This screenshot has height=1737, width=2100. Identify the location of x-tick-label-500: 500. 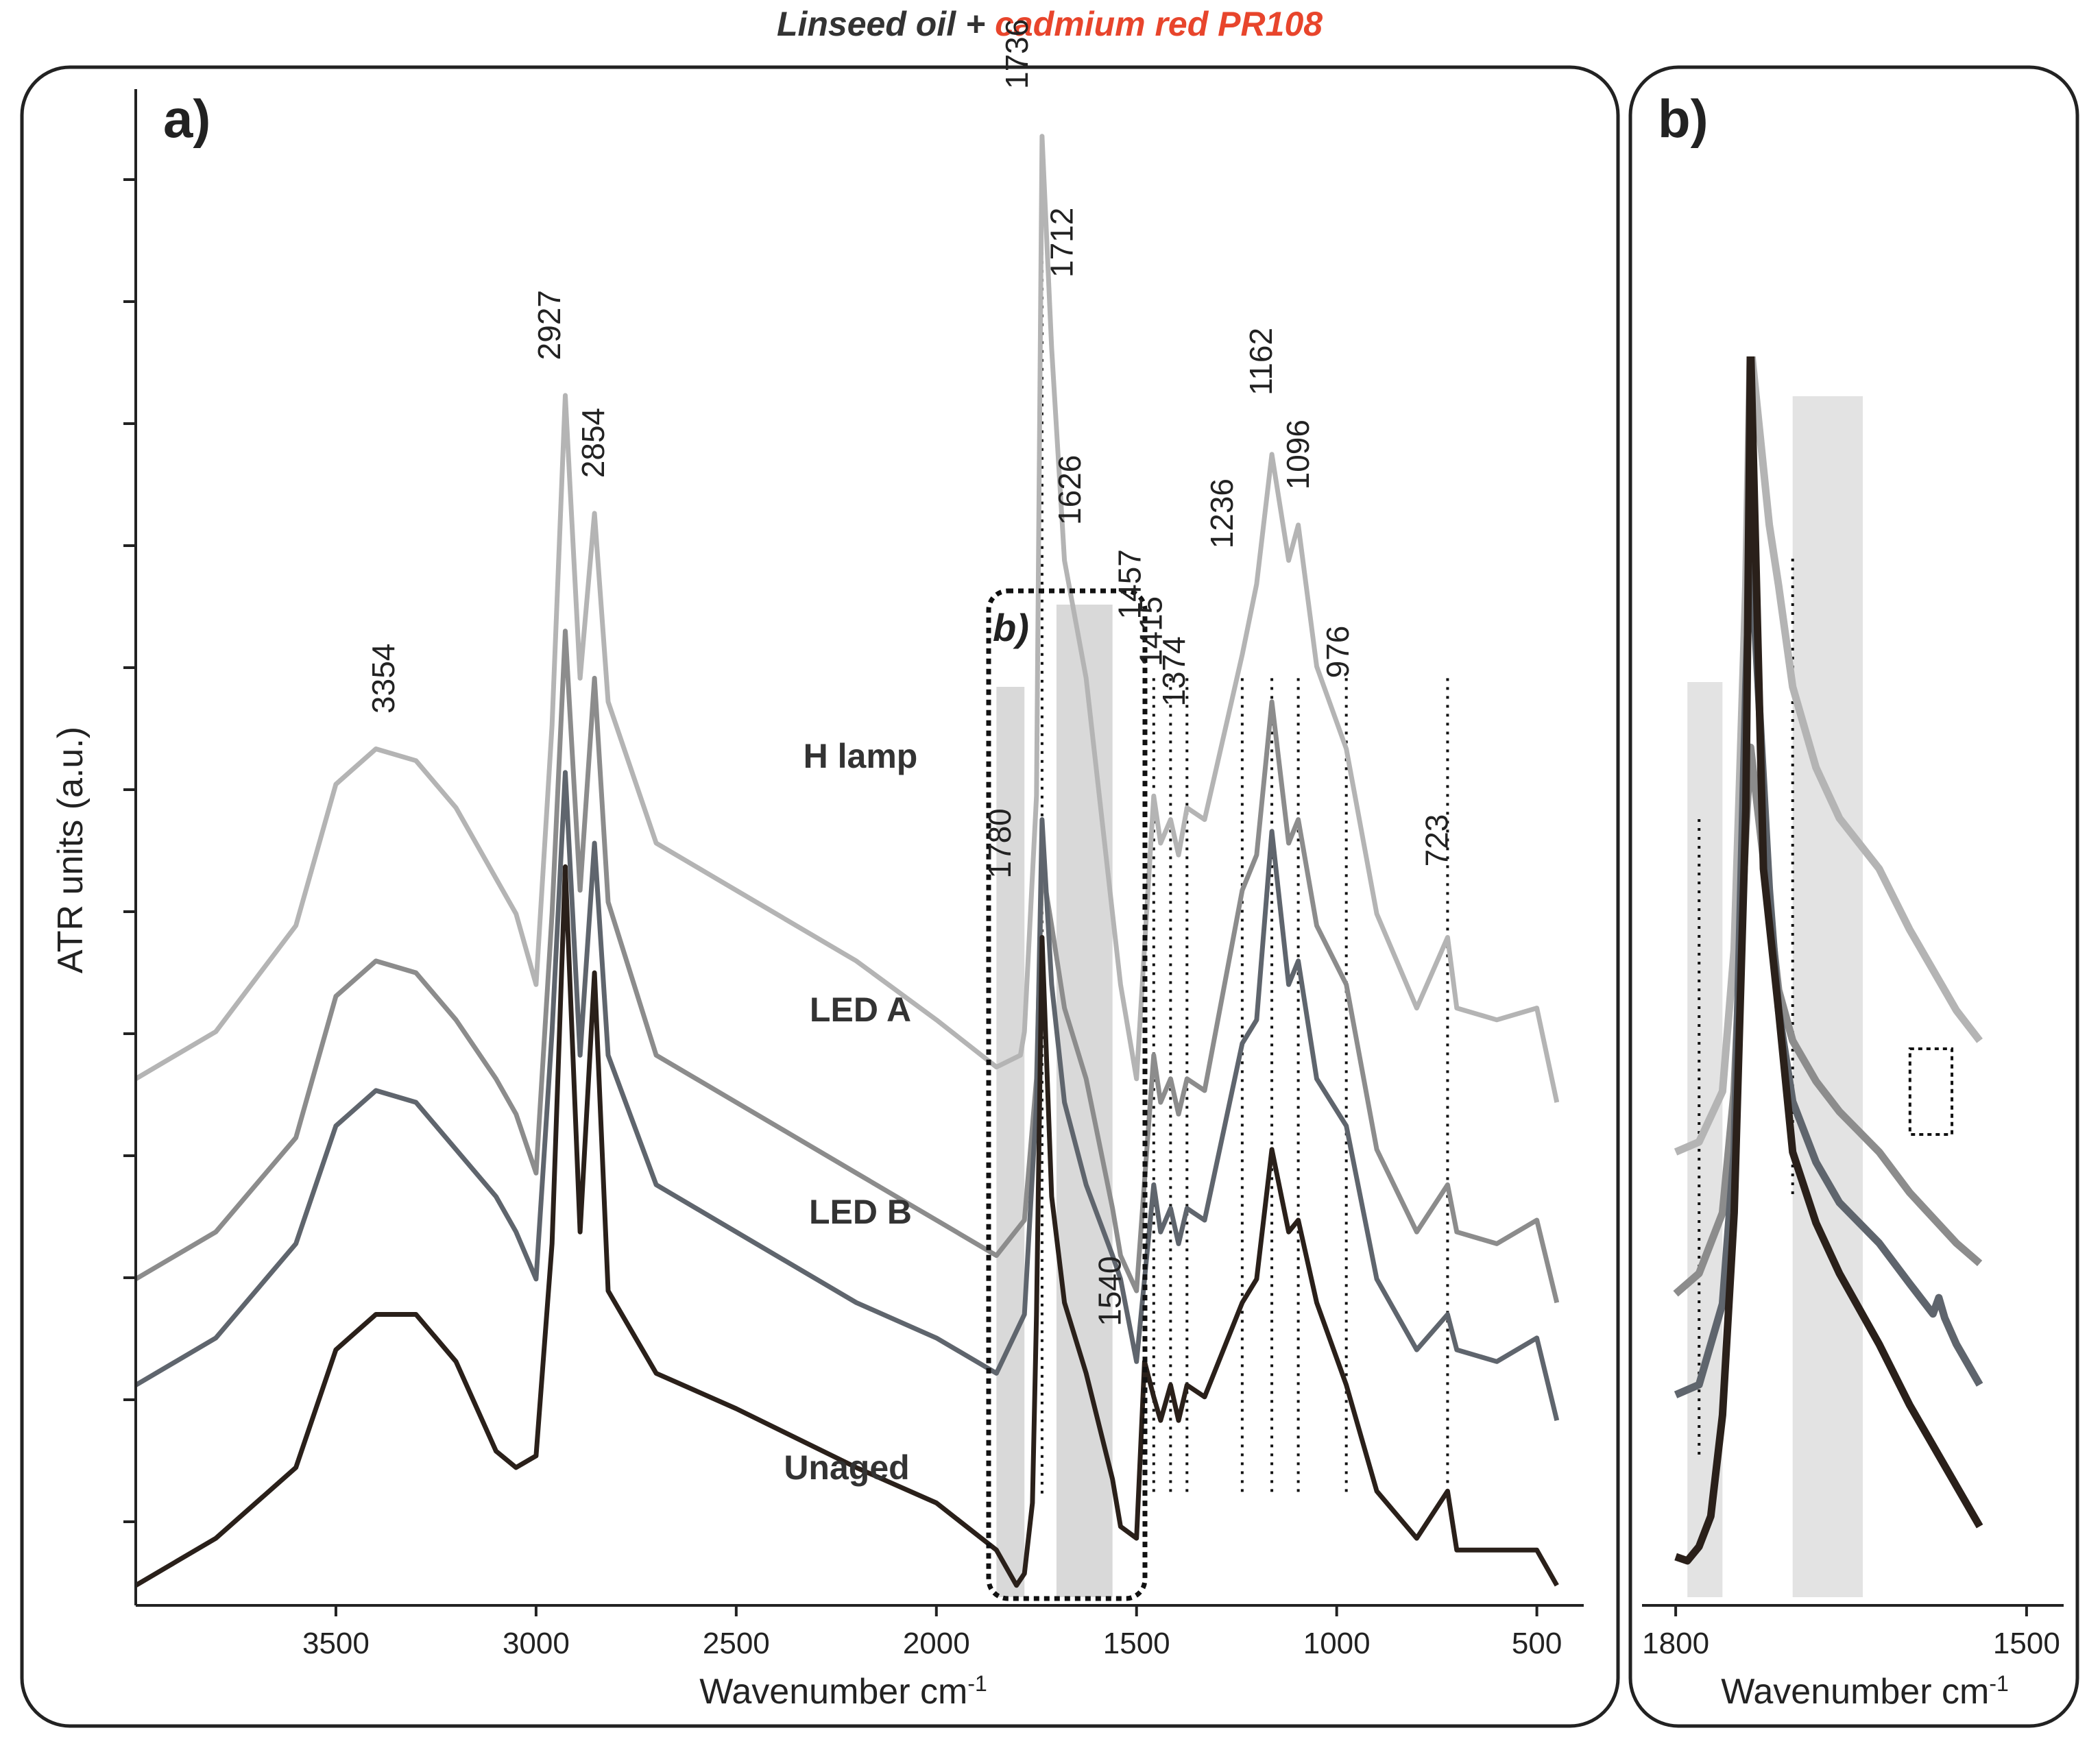
(1537, 1643).